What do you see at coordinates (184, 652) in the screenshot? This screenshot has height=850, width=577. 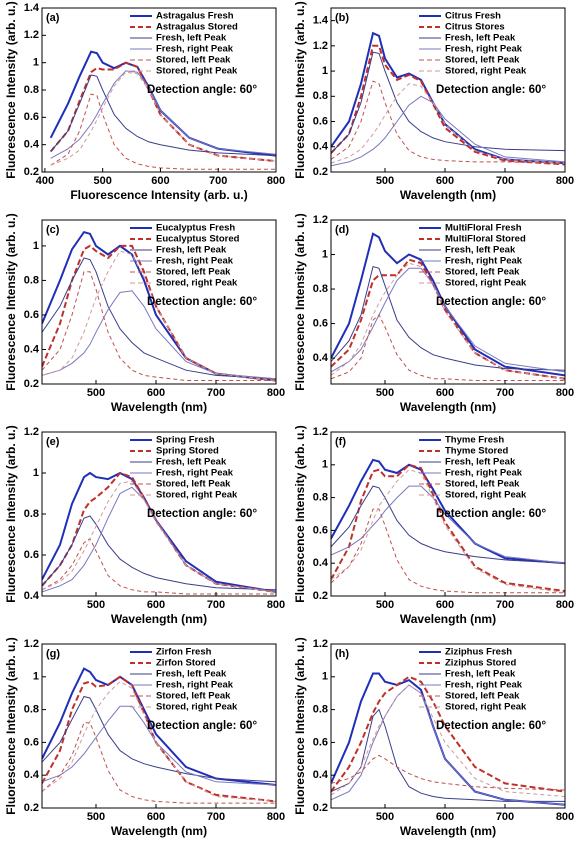 I see `legend-label: Zirfon Fresh` at bounding box center [184, 652].